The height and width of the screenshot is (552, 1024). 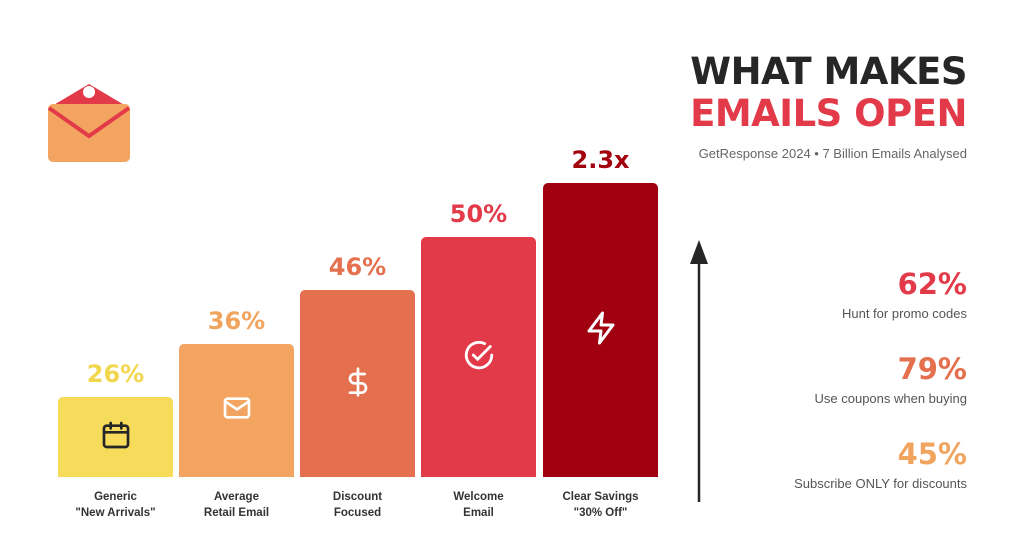 I want to click on up-arrow-icon, so click(x=699, y=371).